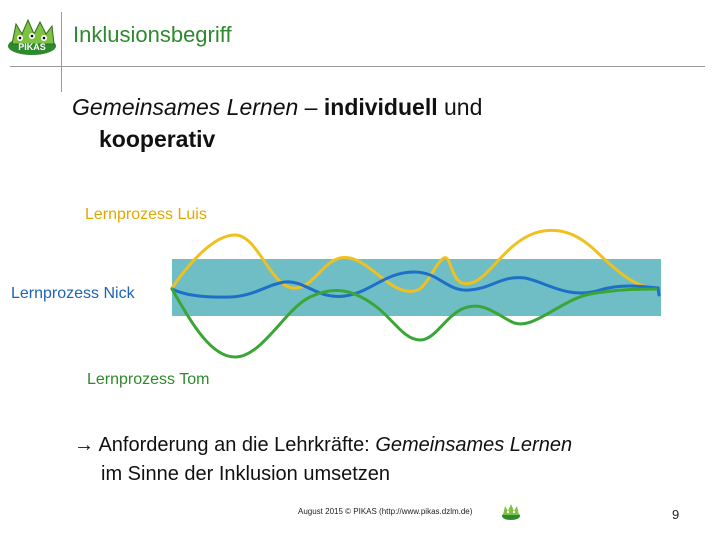 The width and height of the screenshot is (720, 540). I want to click on subtitle-dash: –, so click(311, 107).